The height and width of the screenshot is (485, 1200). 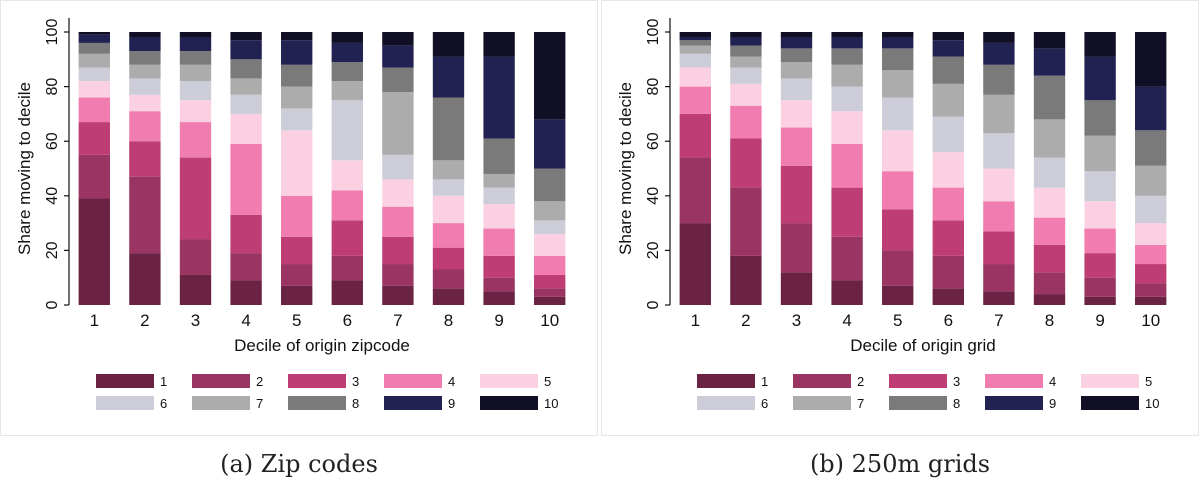 I want to click on legend-label-6: 6, so click(x=163, y=403).